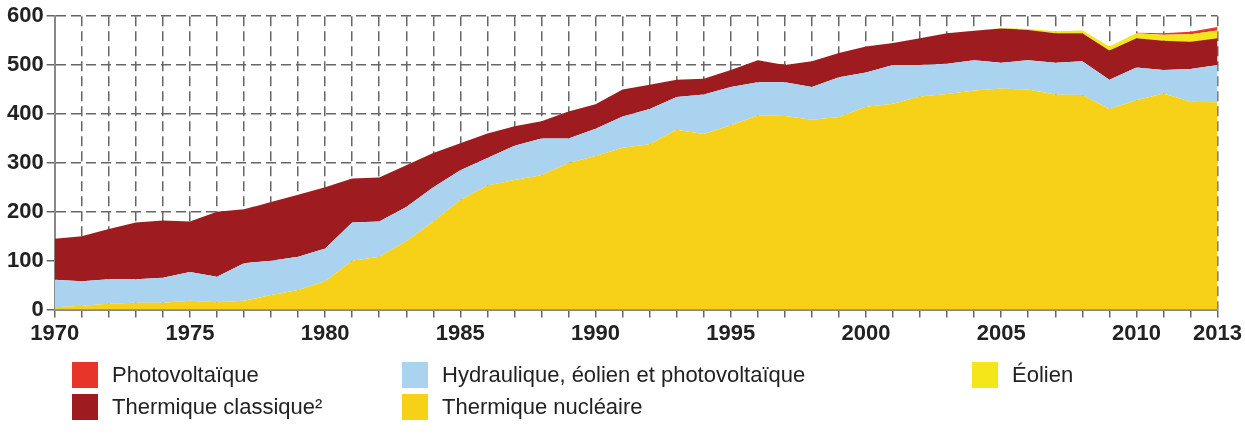  Describe the element at coordinates (185, 375) in the screenshot. I see `legend-label: Photovoltaïque` at that location.